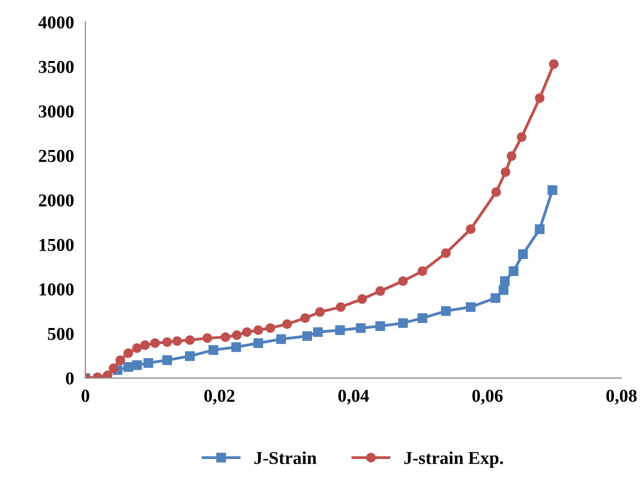  I want to click on y-tick-label: 4000, so click(56, 22).